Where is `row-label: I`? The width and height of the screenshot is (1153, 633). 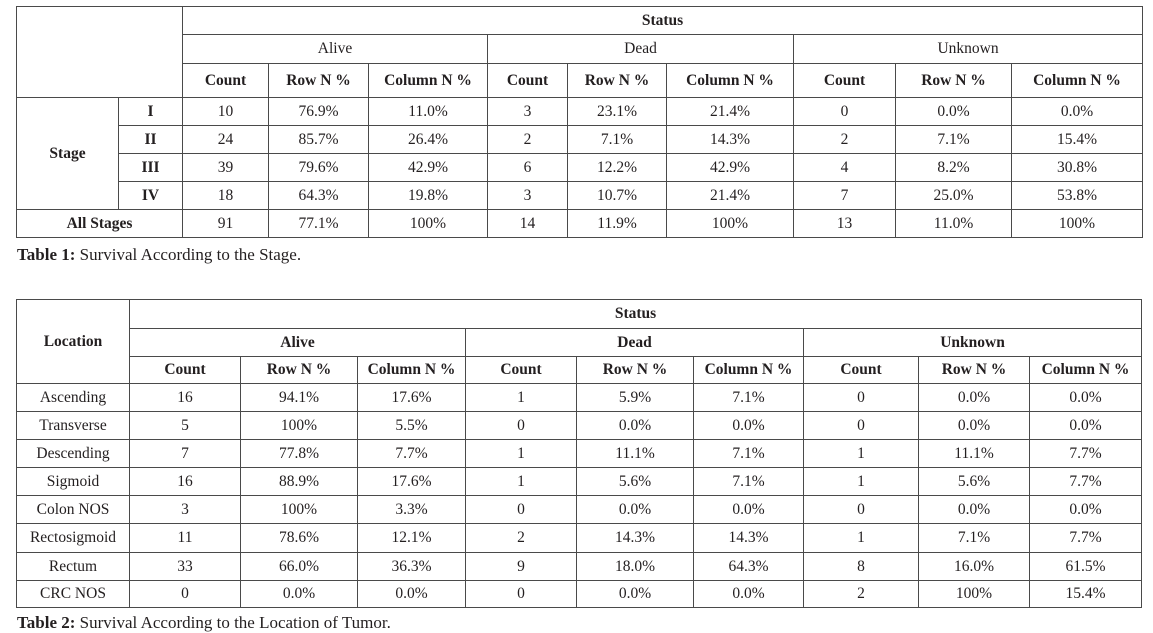 row-label: I is located at coordinates (150, 111).